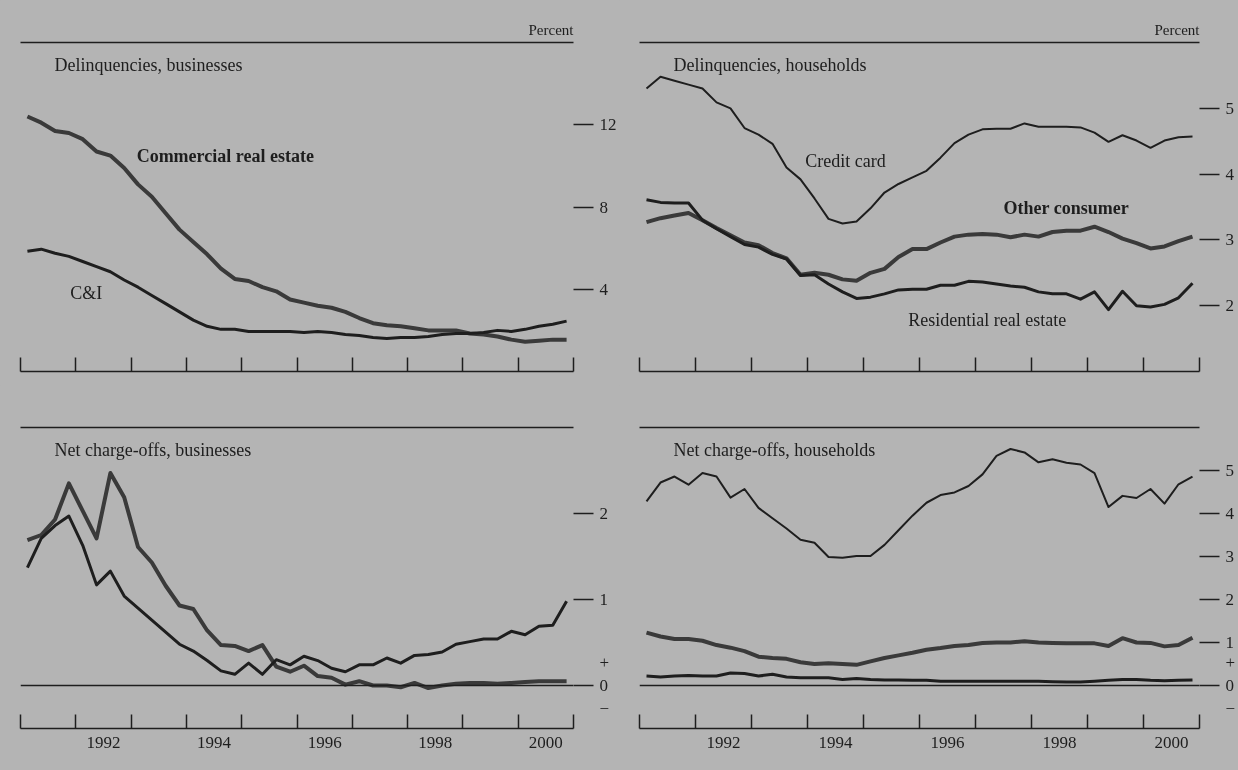  Describe the element at coordinates (987, 319) in the screenshot. I see `series-label: Residential real estate` at that location.